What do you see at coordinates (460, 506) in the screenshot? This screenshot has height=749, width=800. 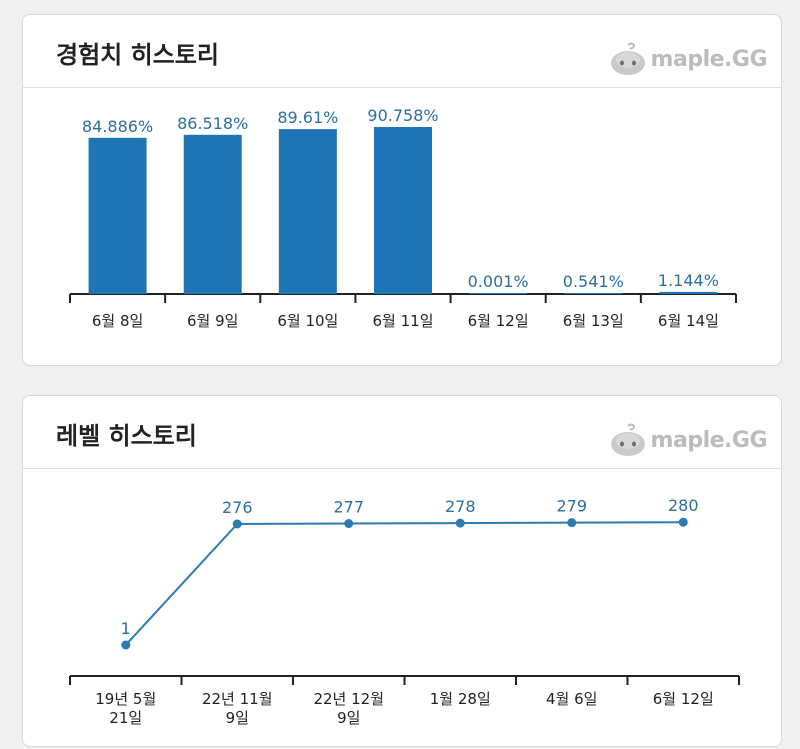 I see `level-point-label: 278` at bounding box center [460, 506].